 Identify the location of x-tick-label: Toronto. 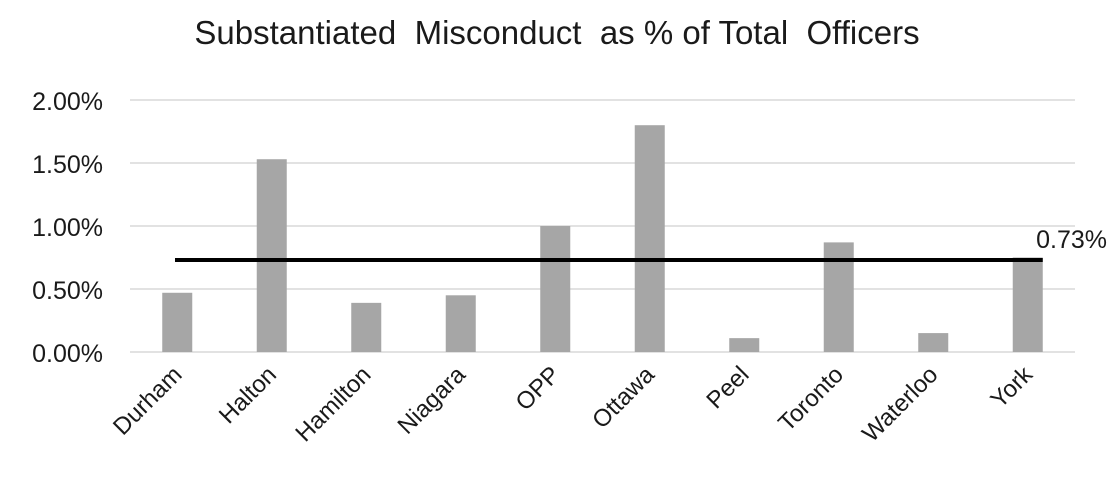
(811, 399).